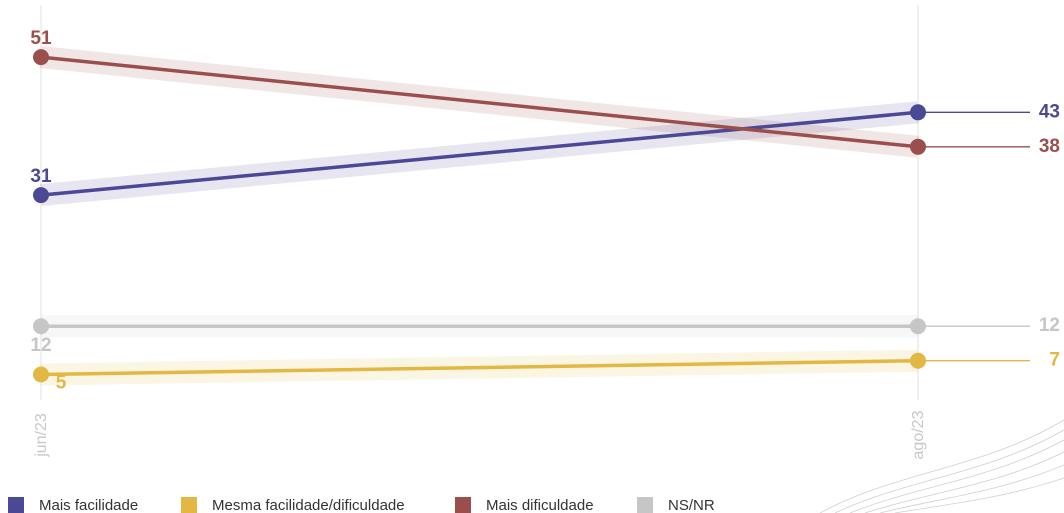 This screenshot has height=513, width=1064. Describe the element at coordinates (308, 505) in the screenshot. I see `legend-label: Mesma facilidade/dificuldade` at that location.